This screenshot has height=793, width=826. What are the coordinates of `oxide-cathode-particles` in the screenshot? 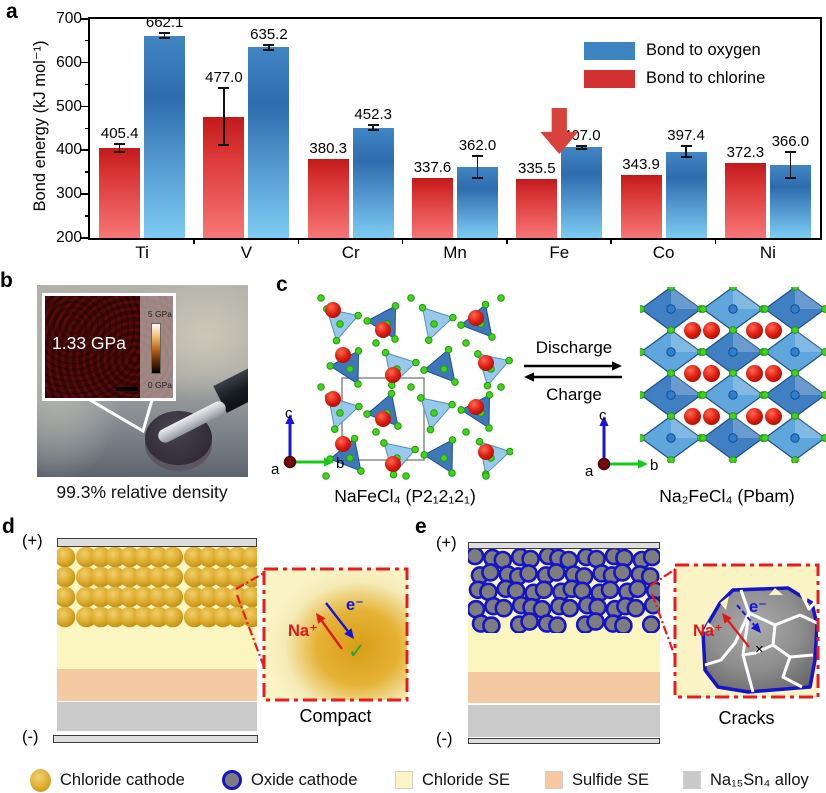 It's located at (564, 591).